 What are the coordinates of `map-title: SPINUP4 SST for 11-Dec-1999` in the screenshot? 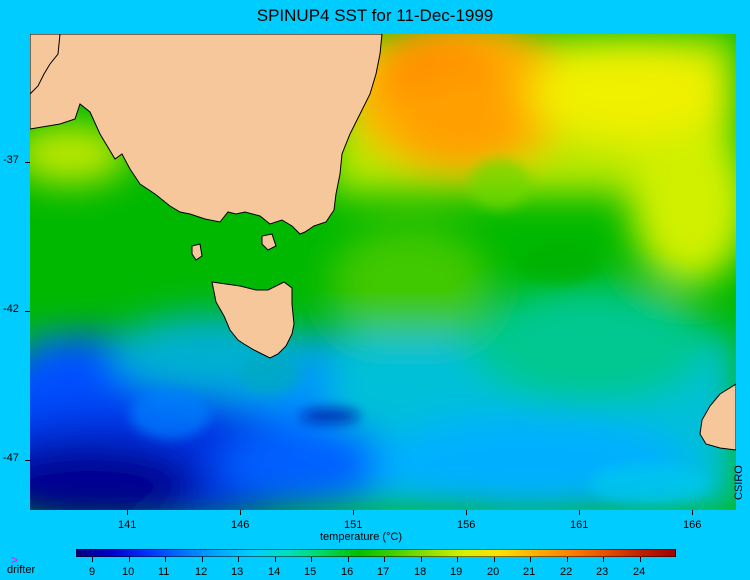 It's located at (375, 15).